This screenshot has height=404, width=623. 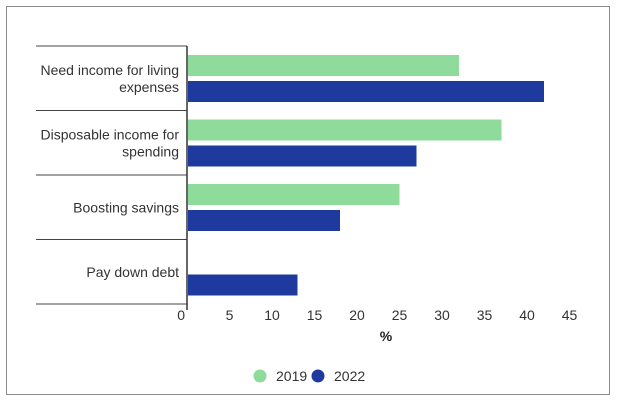 What do you see at coordinates (230, 315) in the screenshot?
I see `x-tick-label: 5` at bounding box center [230, 315].